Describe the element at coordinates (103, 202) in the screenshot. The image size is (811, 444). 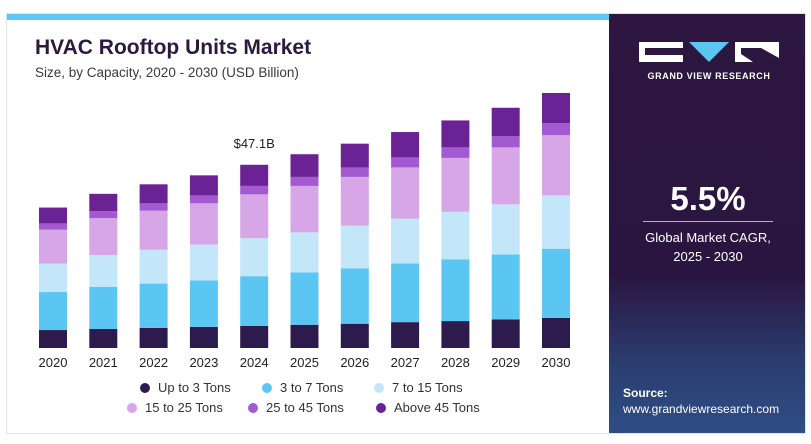
I see `bar-segment-above-45-tons-2021` at that location.